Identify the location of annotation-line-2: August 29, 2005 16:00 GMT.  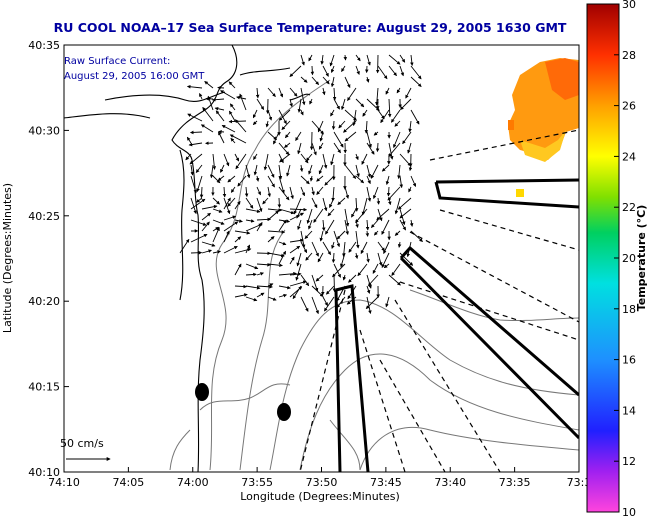
(134, 76).